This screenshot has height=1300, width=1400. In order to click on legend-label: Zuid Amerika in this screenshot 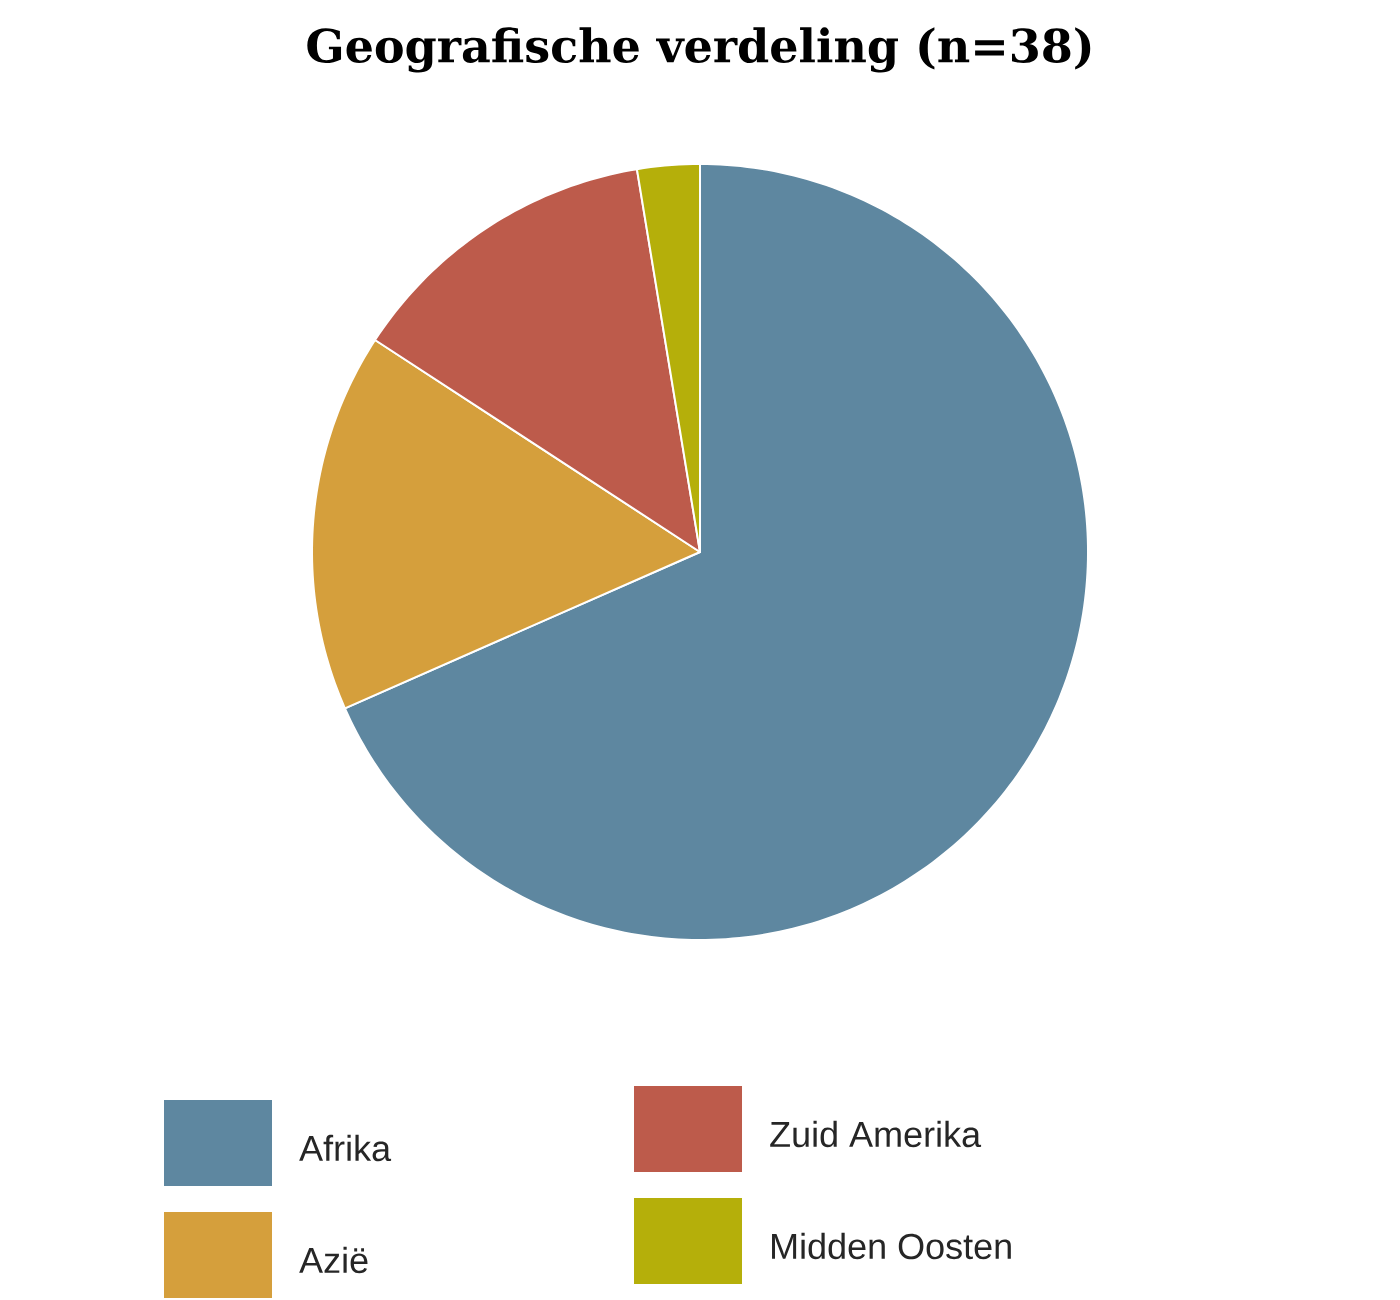, I will do `click(876, 1134)`.